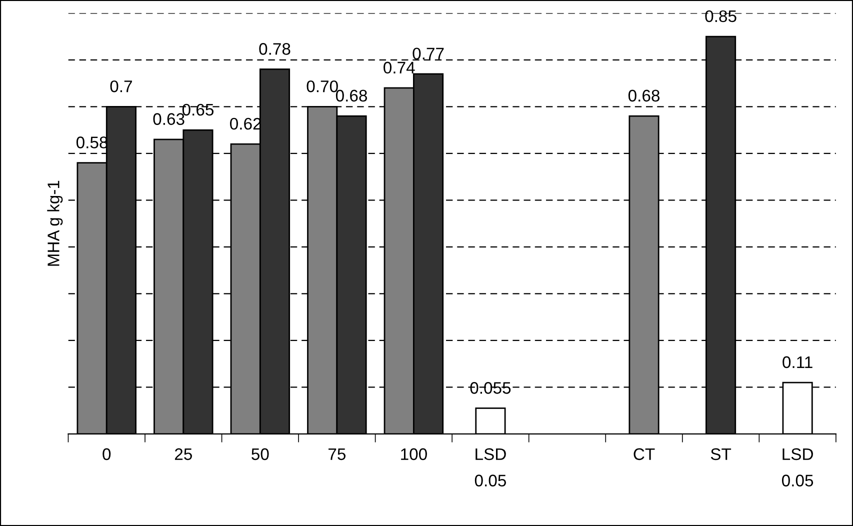  I want to click on x-tick-label: ST, so click(721, 454).